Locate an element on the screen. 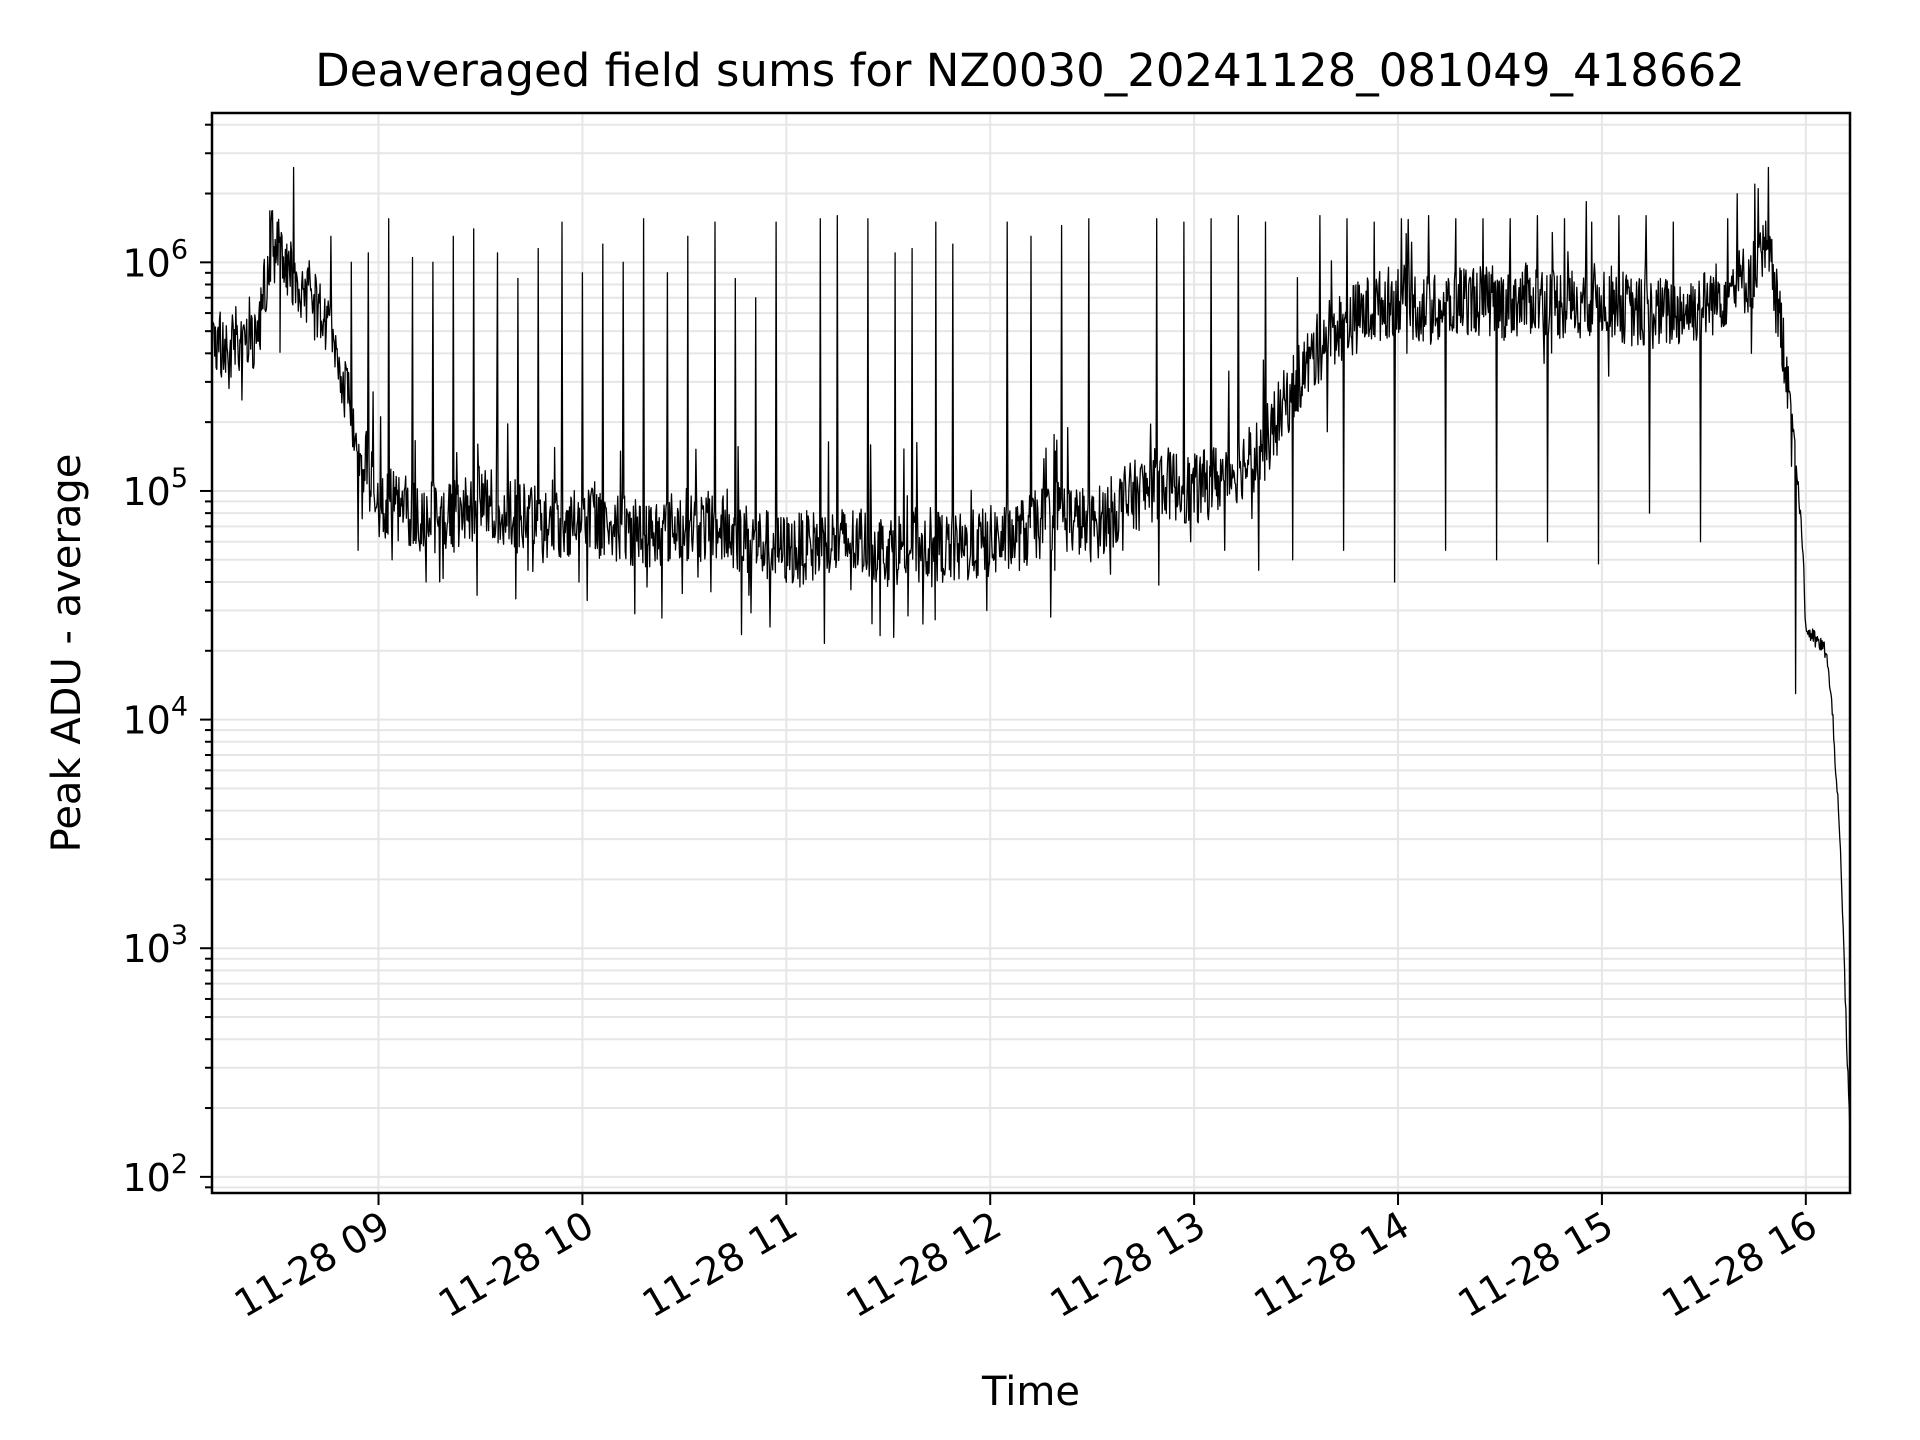 The height and width of the screenshot is (1440, 1920). x-axis-label: Time is located at coordinates (1030, 1392).